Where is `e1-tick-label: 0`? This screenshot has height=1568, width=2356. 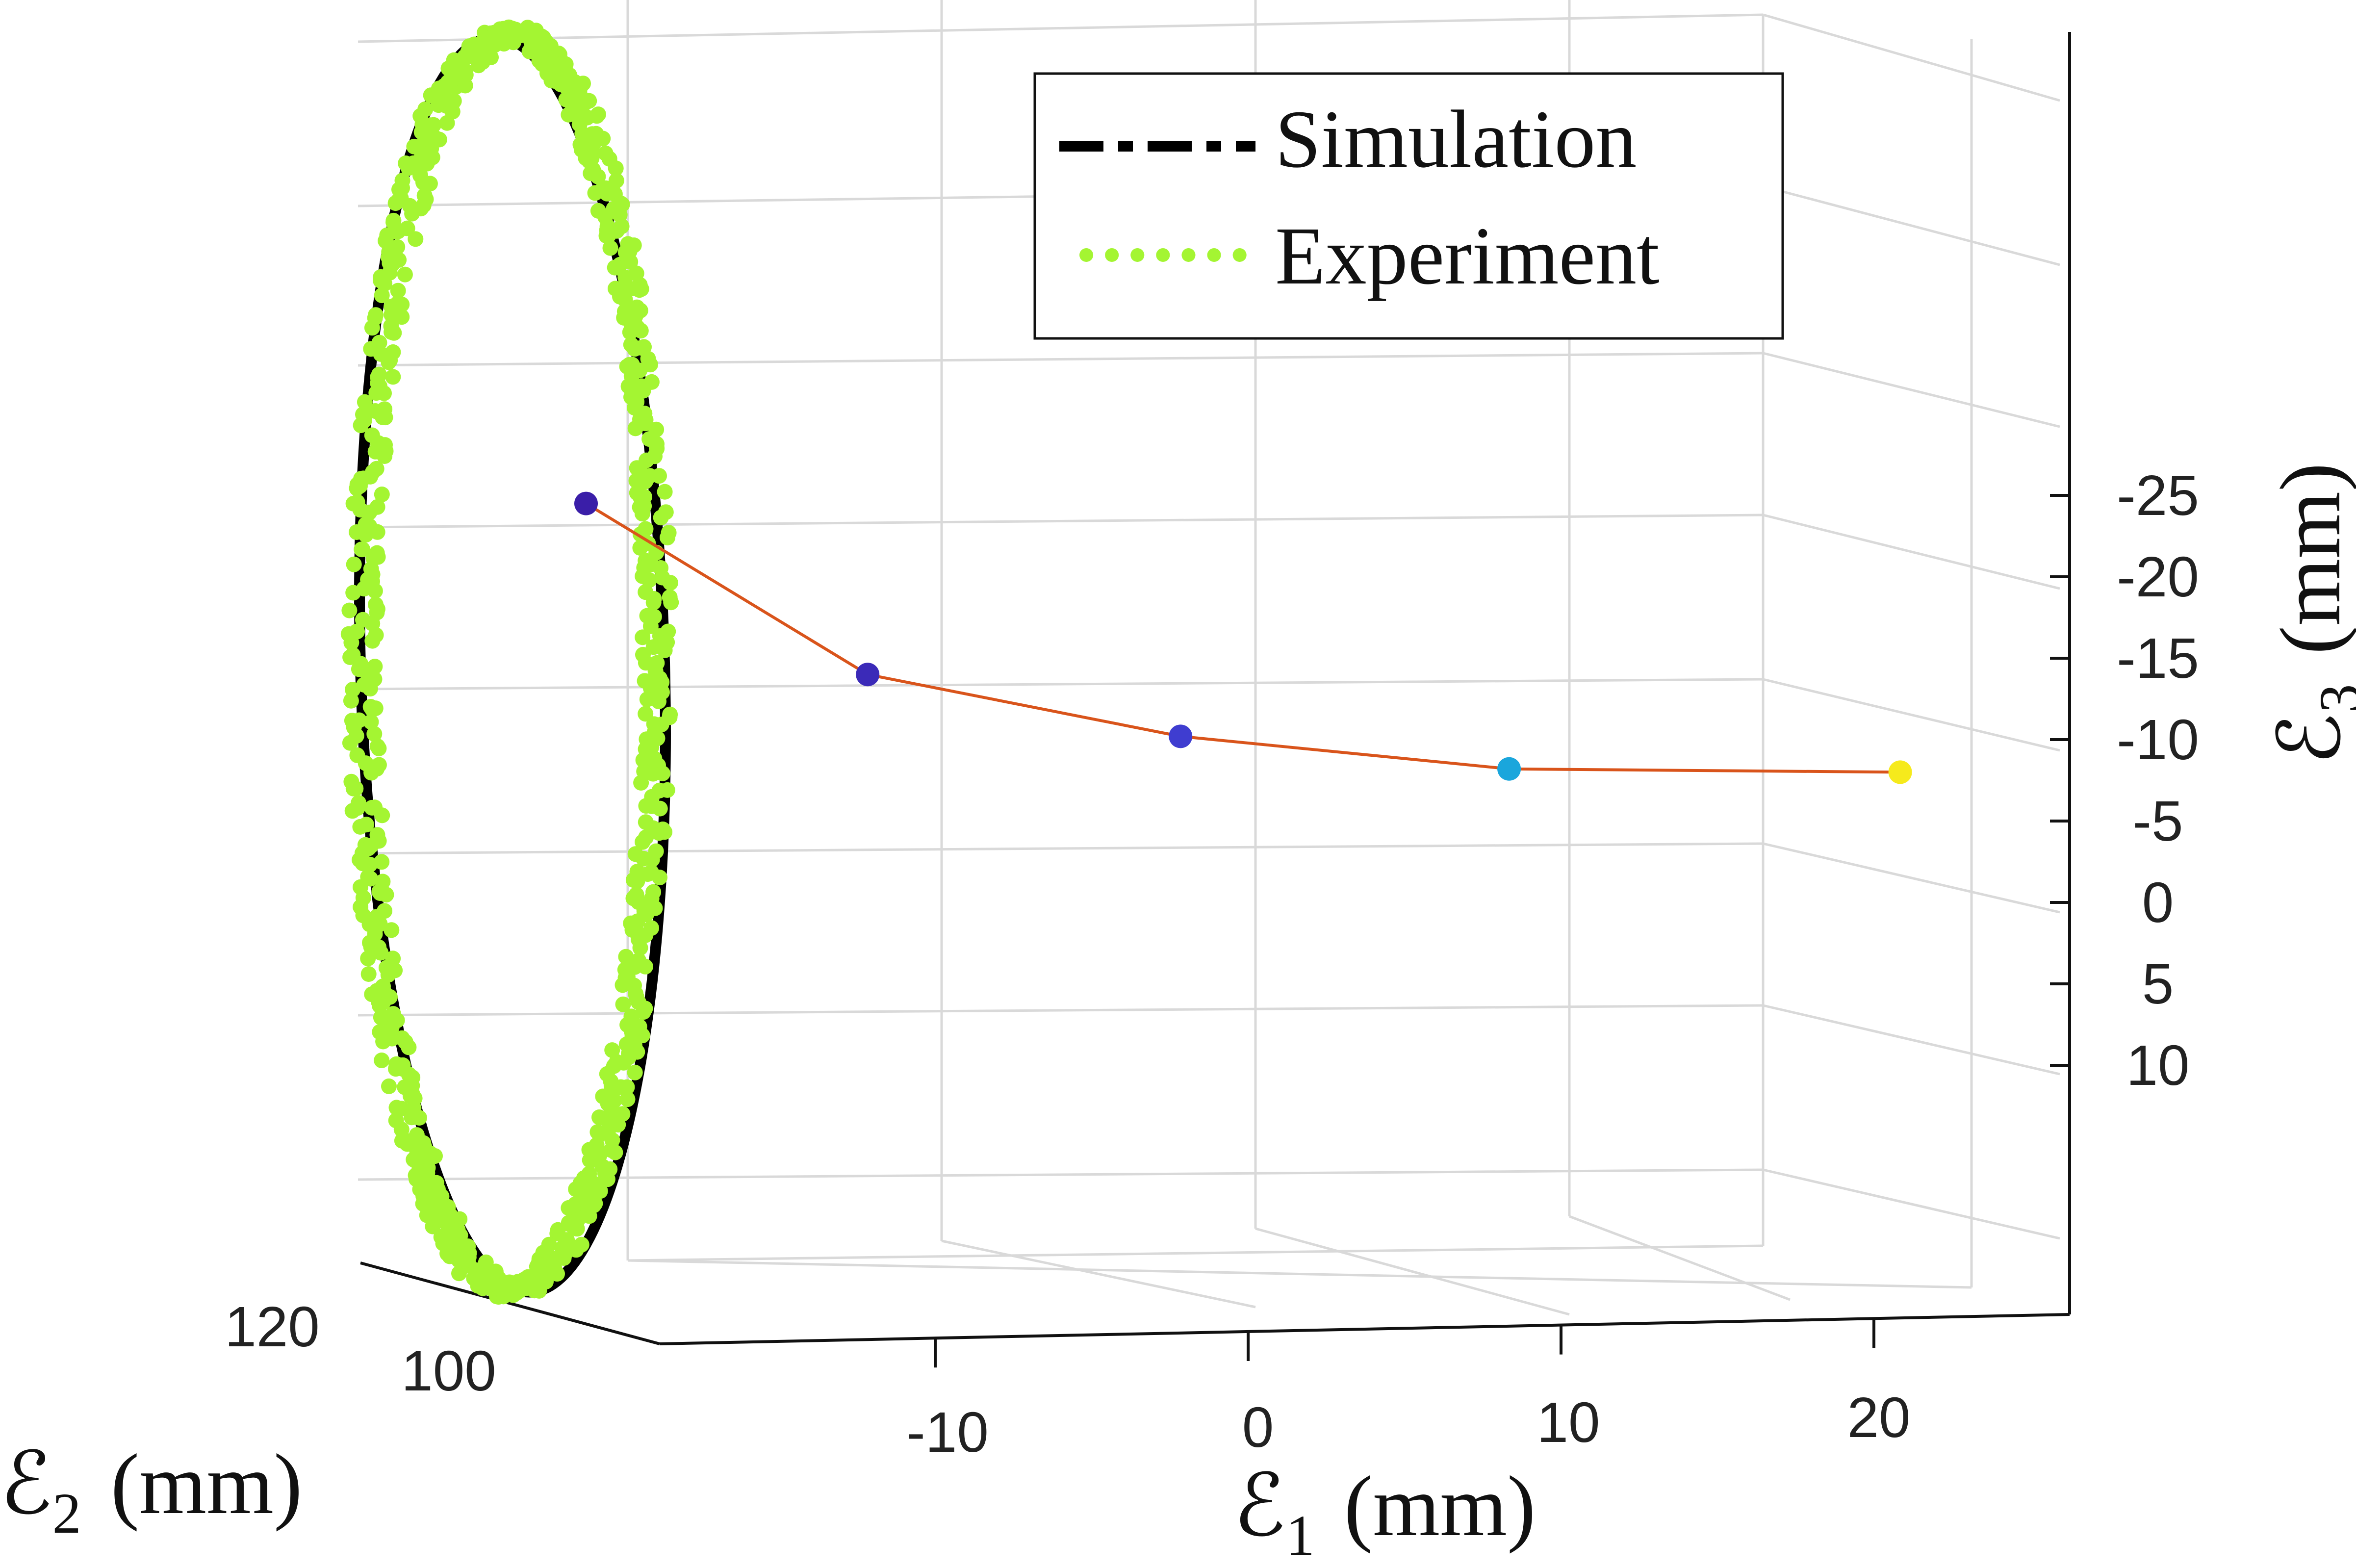
e1-tick-label: 0 is located at coordinates (1258, 1427).